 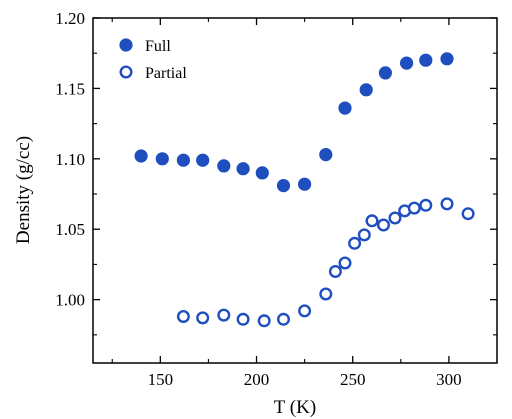 What do you see at coordinates (126, 72) in the screenshot?
I see `legend-marker-partial` at bounding box center [126, 72].